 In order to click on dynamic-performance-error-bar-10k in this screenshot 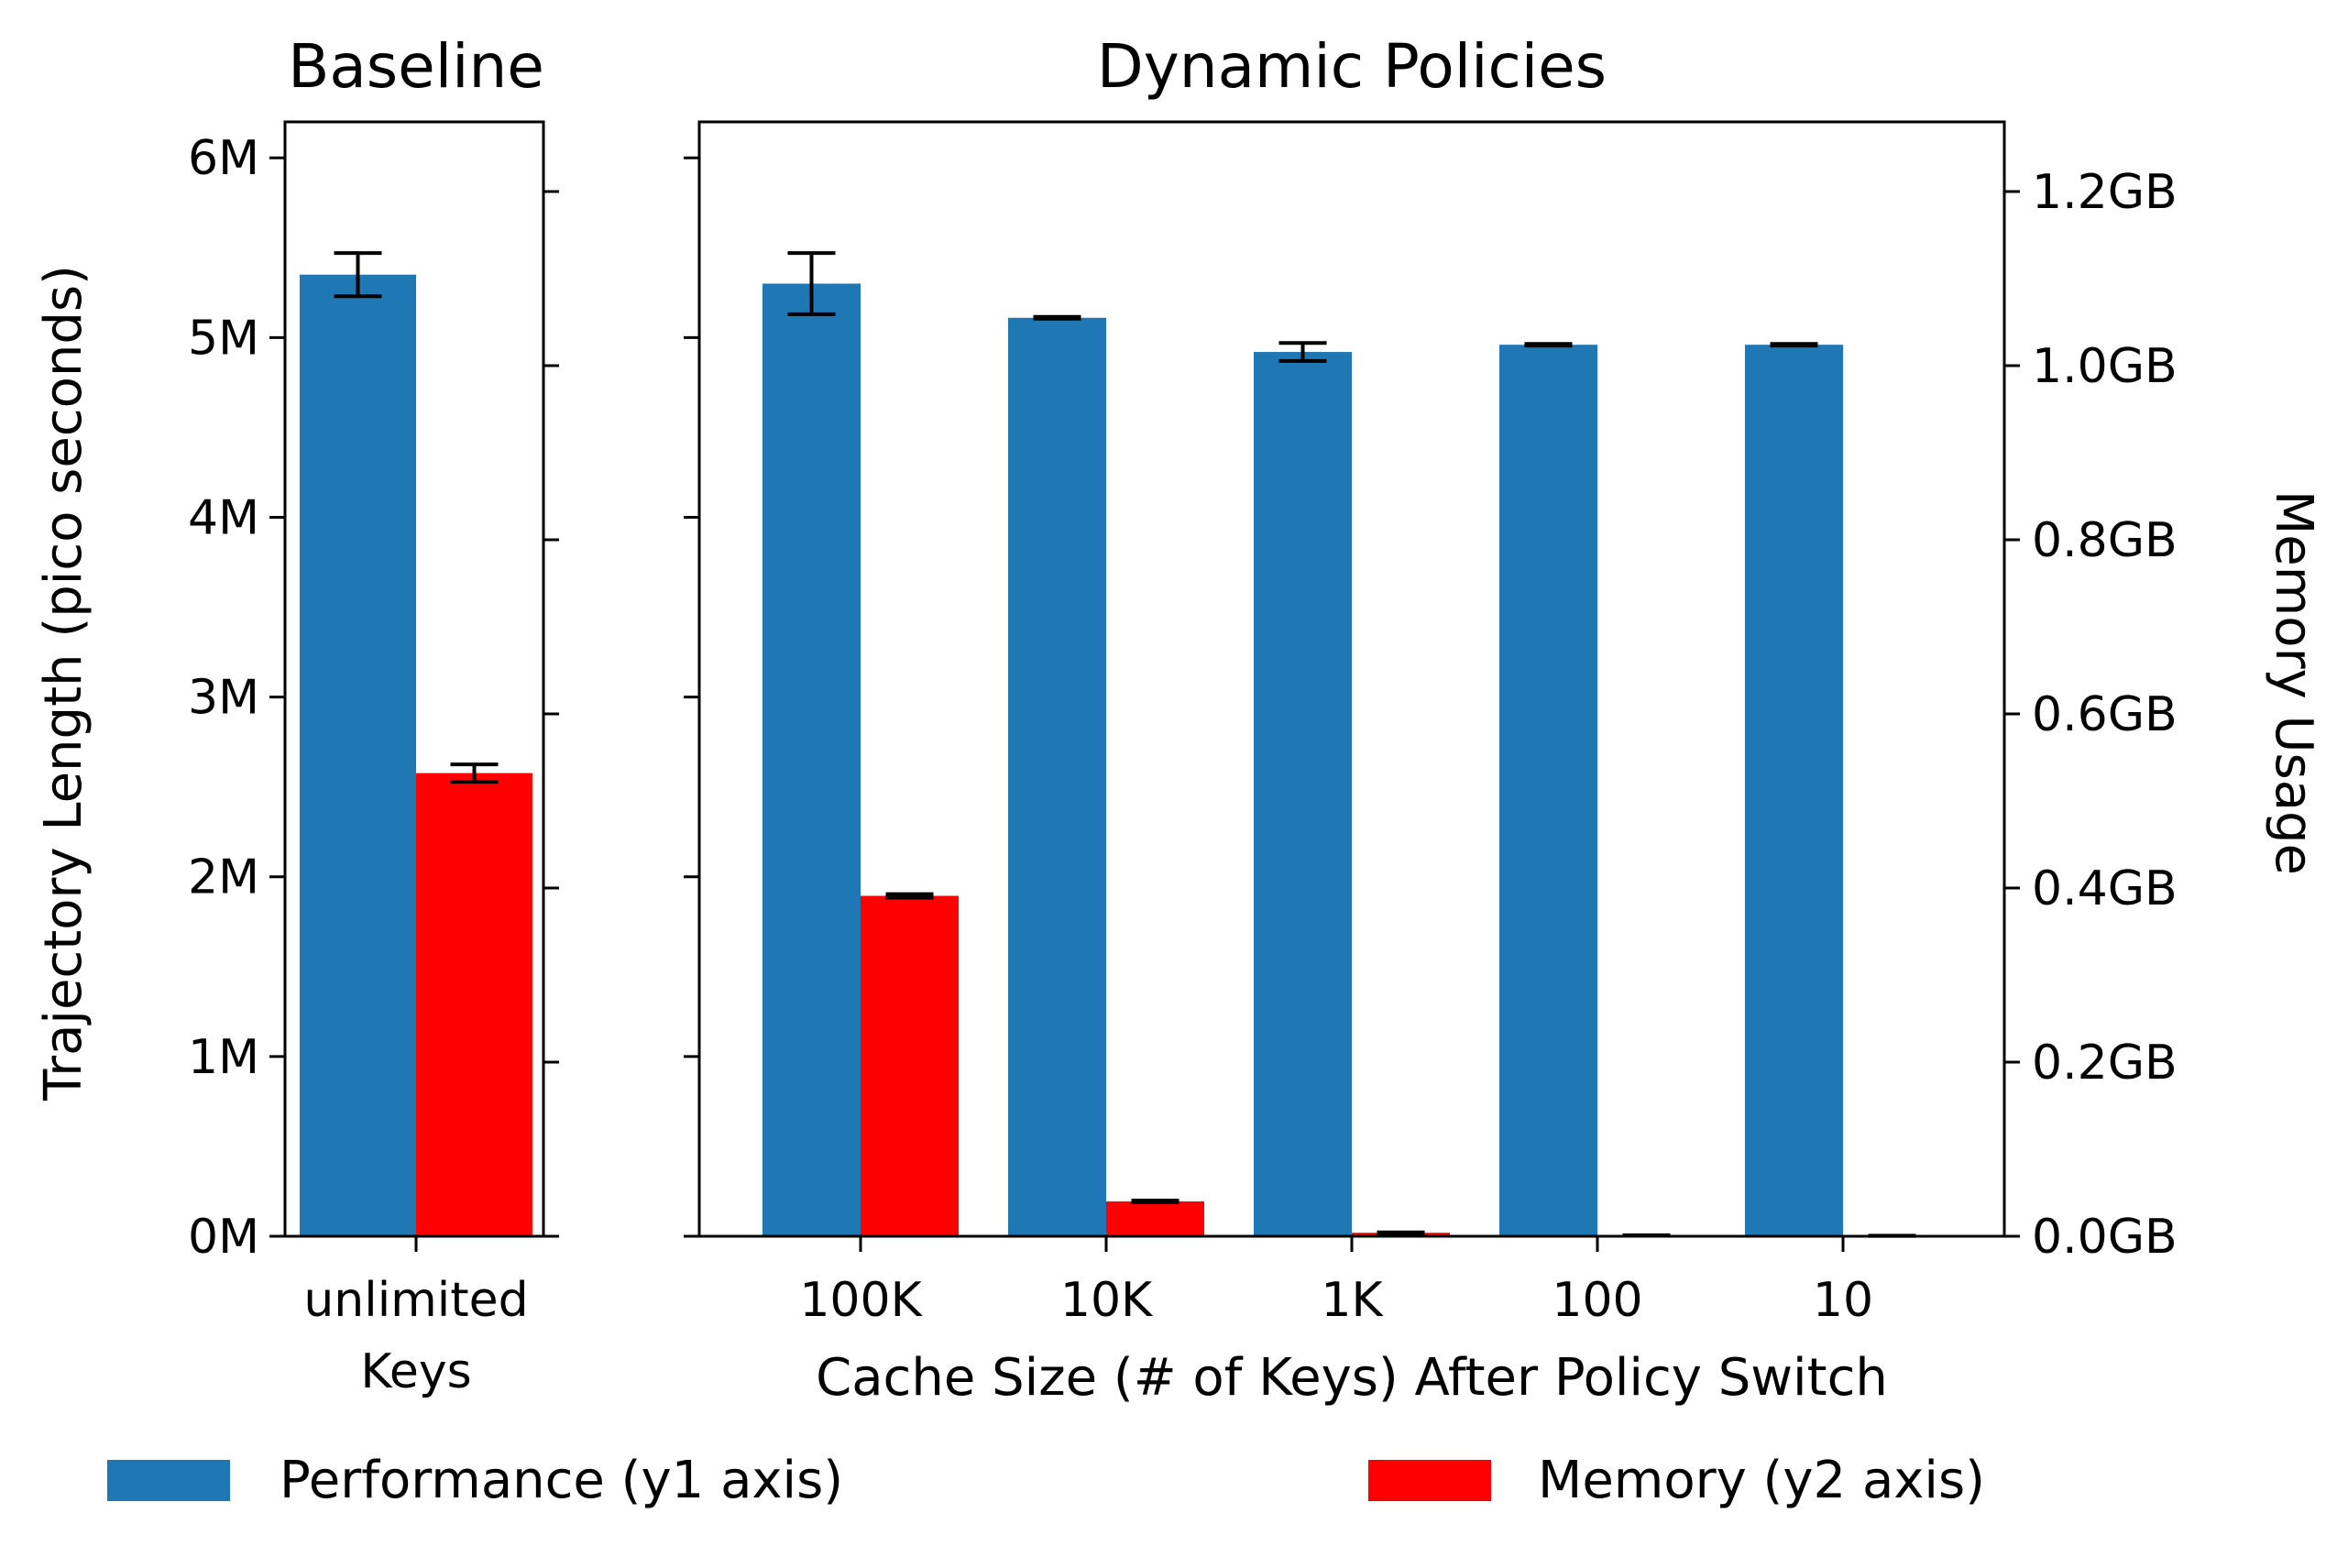, I will do `click(1057, 317)`.